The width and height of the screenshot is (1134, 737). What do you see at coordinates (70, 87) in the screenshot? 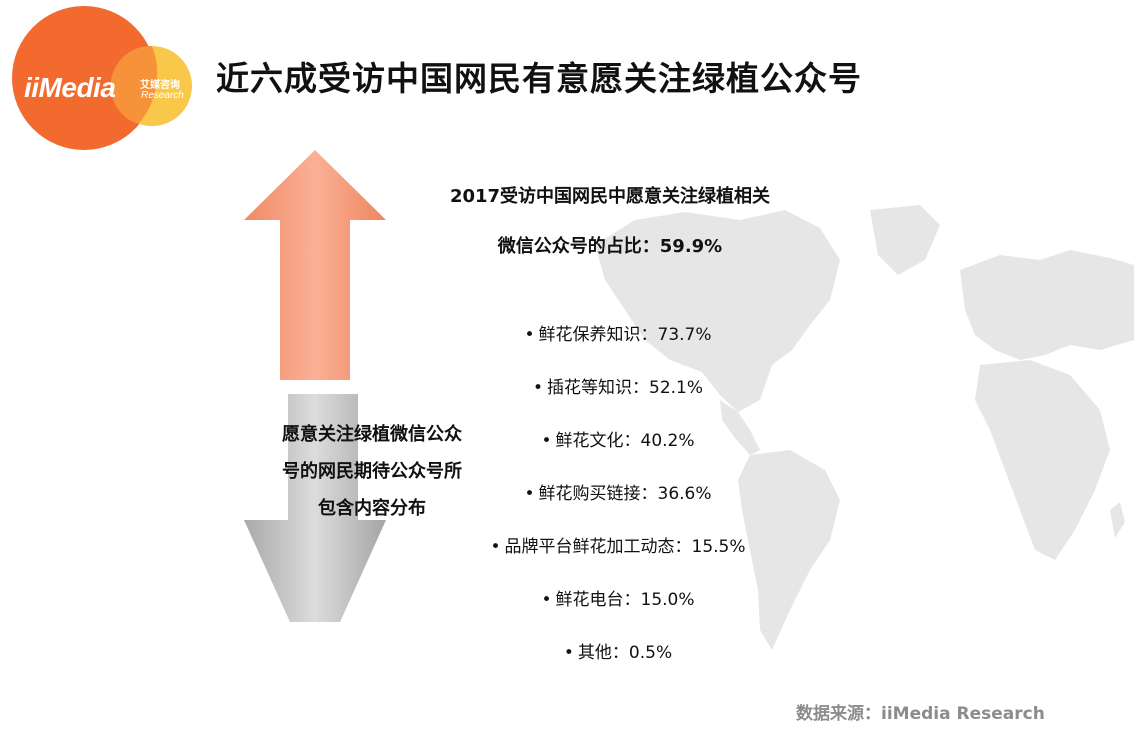
I see `logo-brand-text: iiMedia` at bounding box center [70, 87].